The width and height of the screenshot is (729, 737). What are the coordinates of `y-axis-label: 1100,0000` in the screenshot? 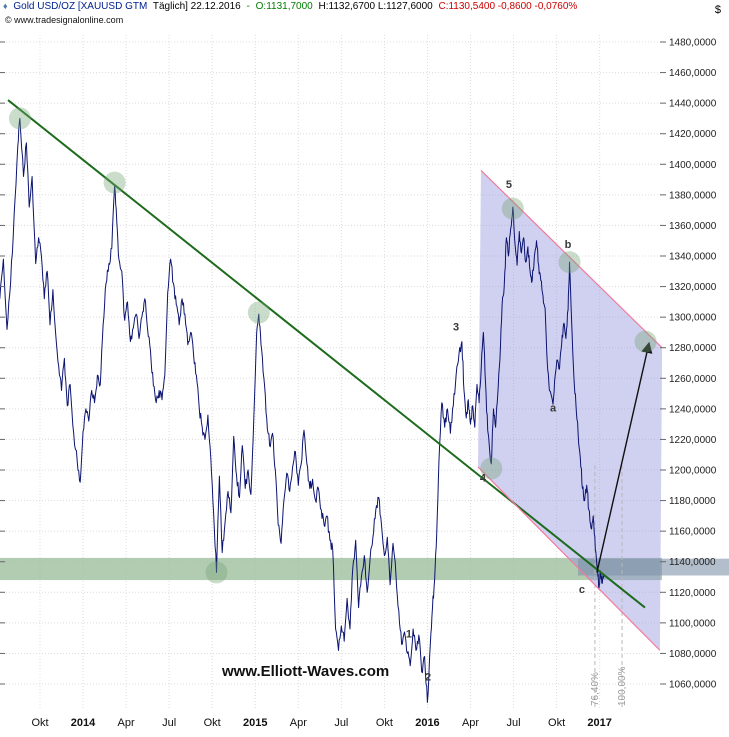 It's located at (692, 623).